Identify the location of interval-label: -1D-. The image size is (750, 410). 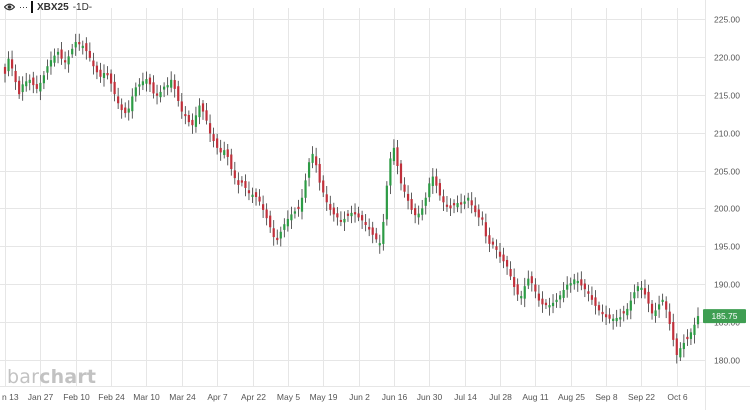
(82, 7).